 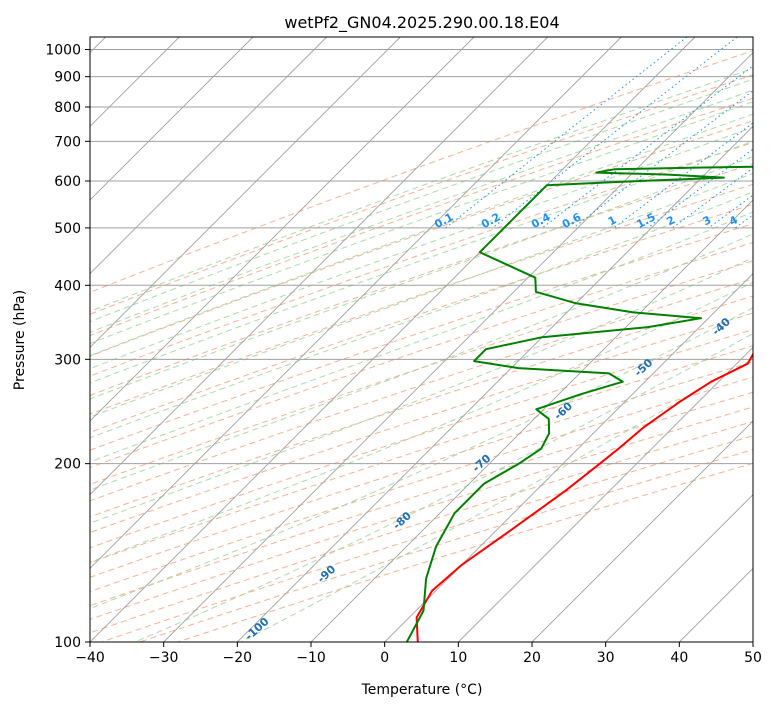 I want to click on x-tick-label: 40, so click(x=679, y=658).